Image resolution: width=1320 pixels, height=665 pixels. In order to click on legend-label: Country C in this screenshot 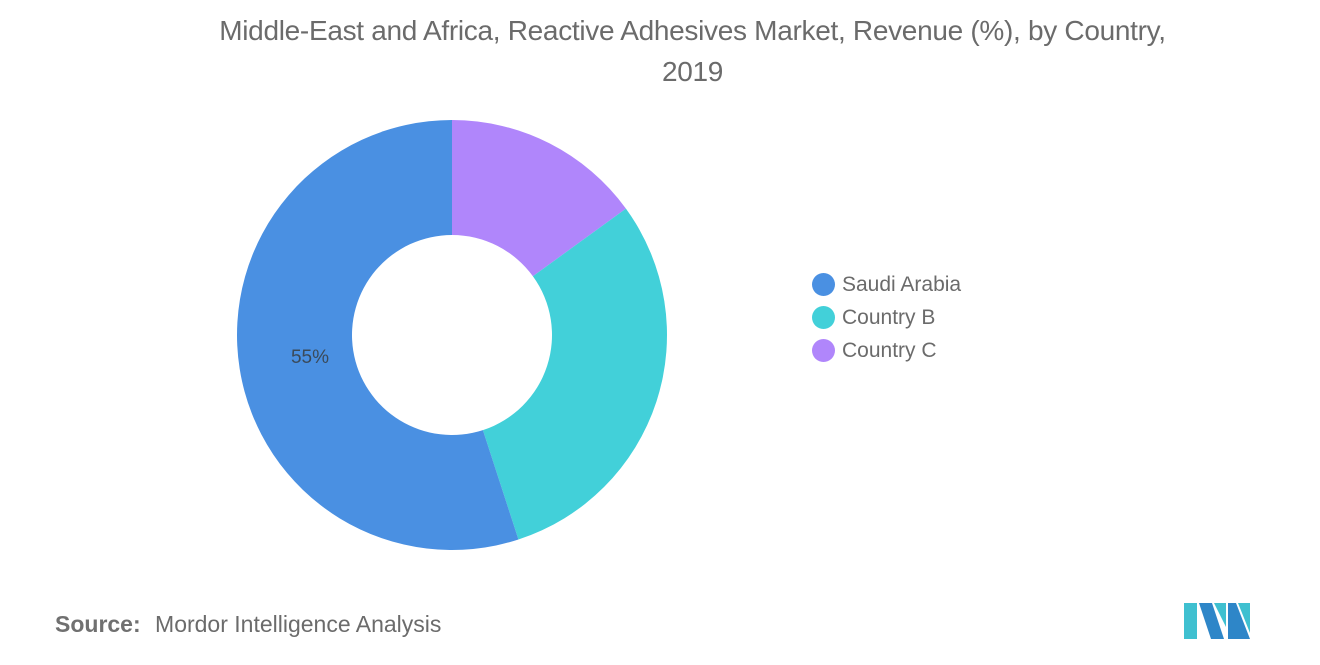, I will do `click(889, 350)`.